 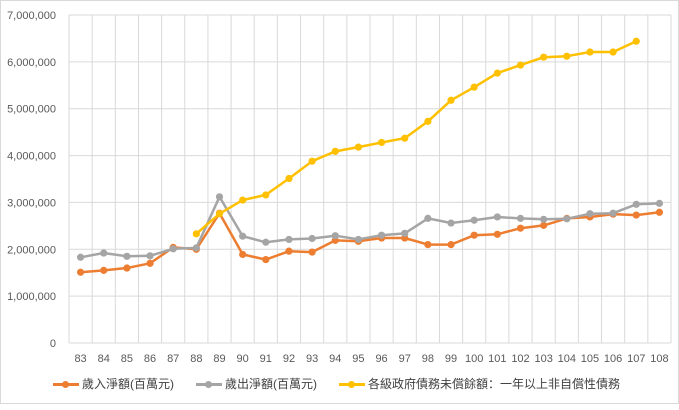 What do you see at coordinates (31, 297) in the screenshot?
I see `y-tick-label: 1,000,000` at bounding box center [31, 297].